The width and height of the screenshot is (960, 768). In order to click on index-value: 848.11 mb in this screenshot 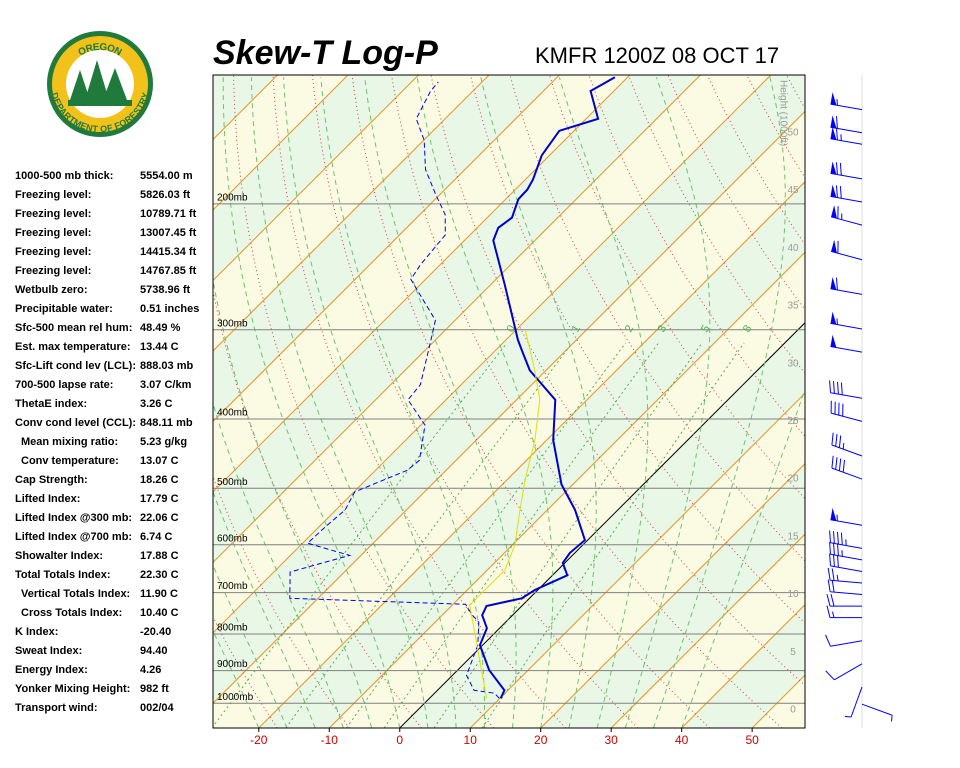, I will do `click(166, 423)`.